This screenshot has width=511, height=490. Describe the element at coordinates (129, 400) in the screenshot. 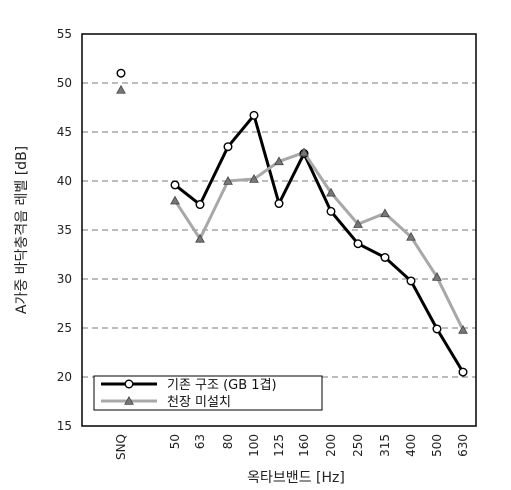

I see `legend-marker-triangle` at that location.